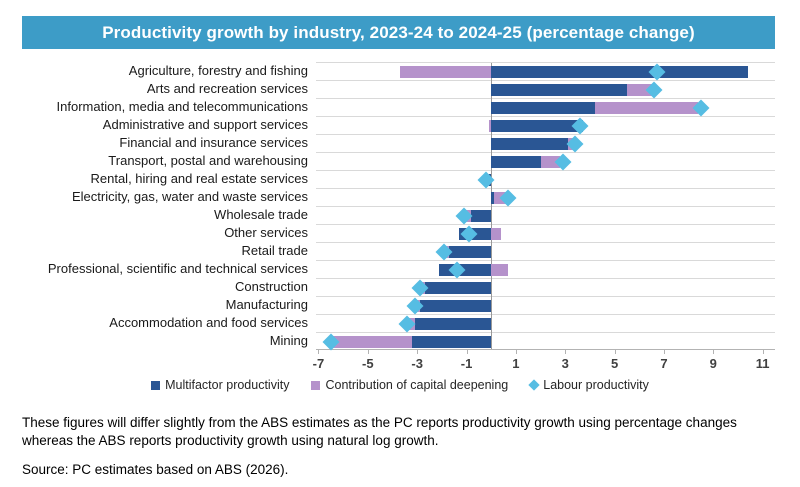 The width and height of the screenshot is (800, 487). Describe the element at coordinates (266, 304) in the screenshot. I see `category-label: Manufacturing` at that location.